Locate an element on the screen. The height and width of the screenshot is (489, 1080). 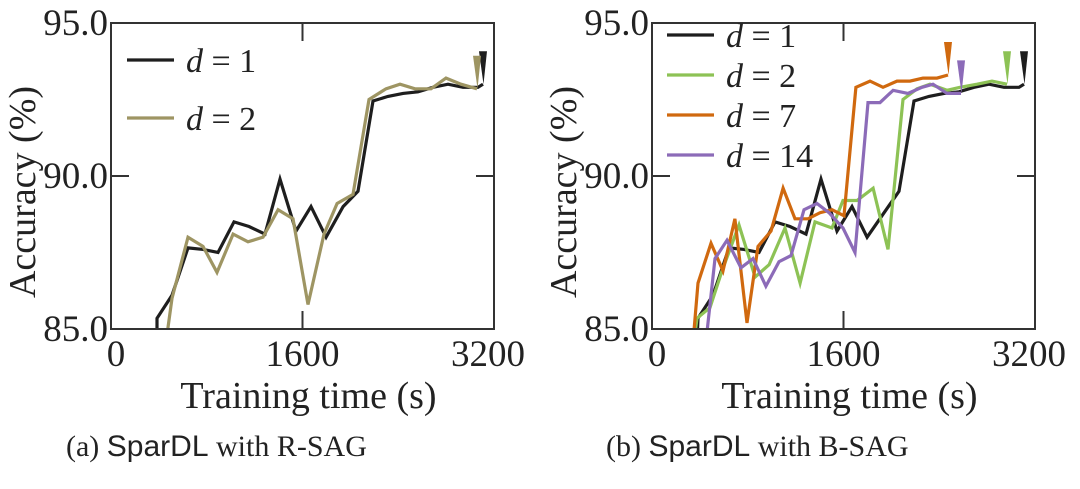
legend: d = 1d = 2 is located at coordinates (191, 90).